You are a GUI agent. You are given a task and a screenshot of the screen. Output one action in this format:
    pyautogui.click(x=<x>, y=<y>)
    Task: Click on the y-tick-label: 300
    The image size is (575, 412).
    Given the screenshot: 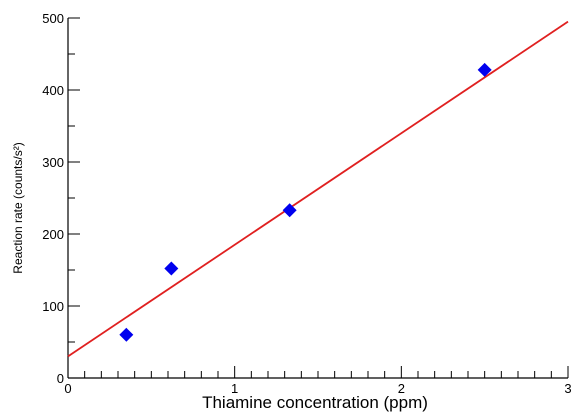 What is the action you would take?
    pyautogui.click(x=53, y=162)
    